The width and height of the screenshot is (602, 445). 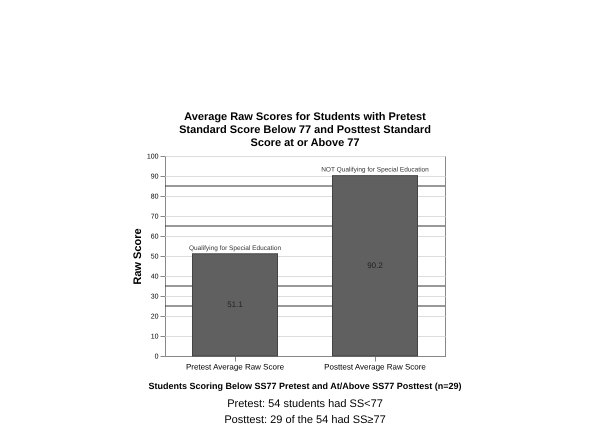 What do you see at coordinates (235, 367) in the screenshot?
I see `x-tick-label: Pretest Average Raw Score` at bounding box center [235, 367].